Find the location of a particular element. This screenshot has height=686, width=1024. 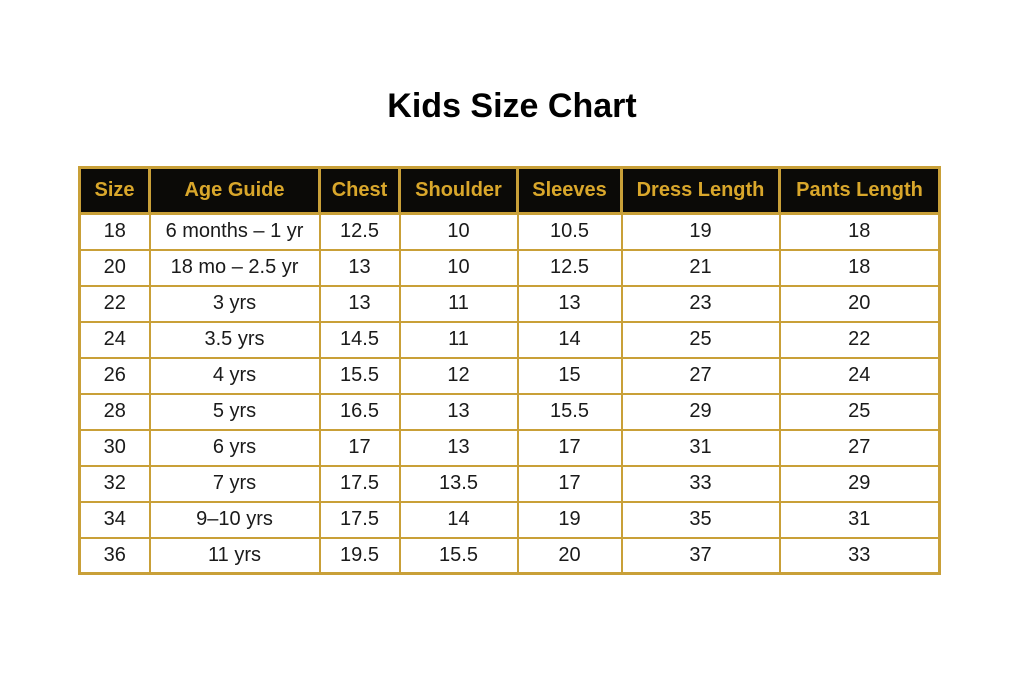

table-cell: 11 yrs is located at coordinates (234, 555).